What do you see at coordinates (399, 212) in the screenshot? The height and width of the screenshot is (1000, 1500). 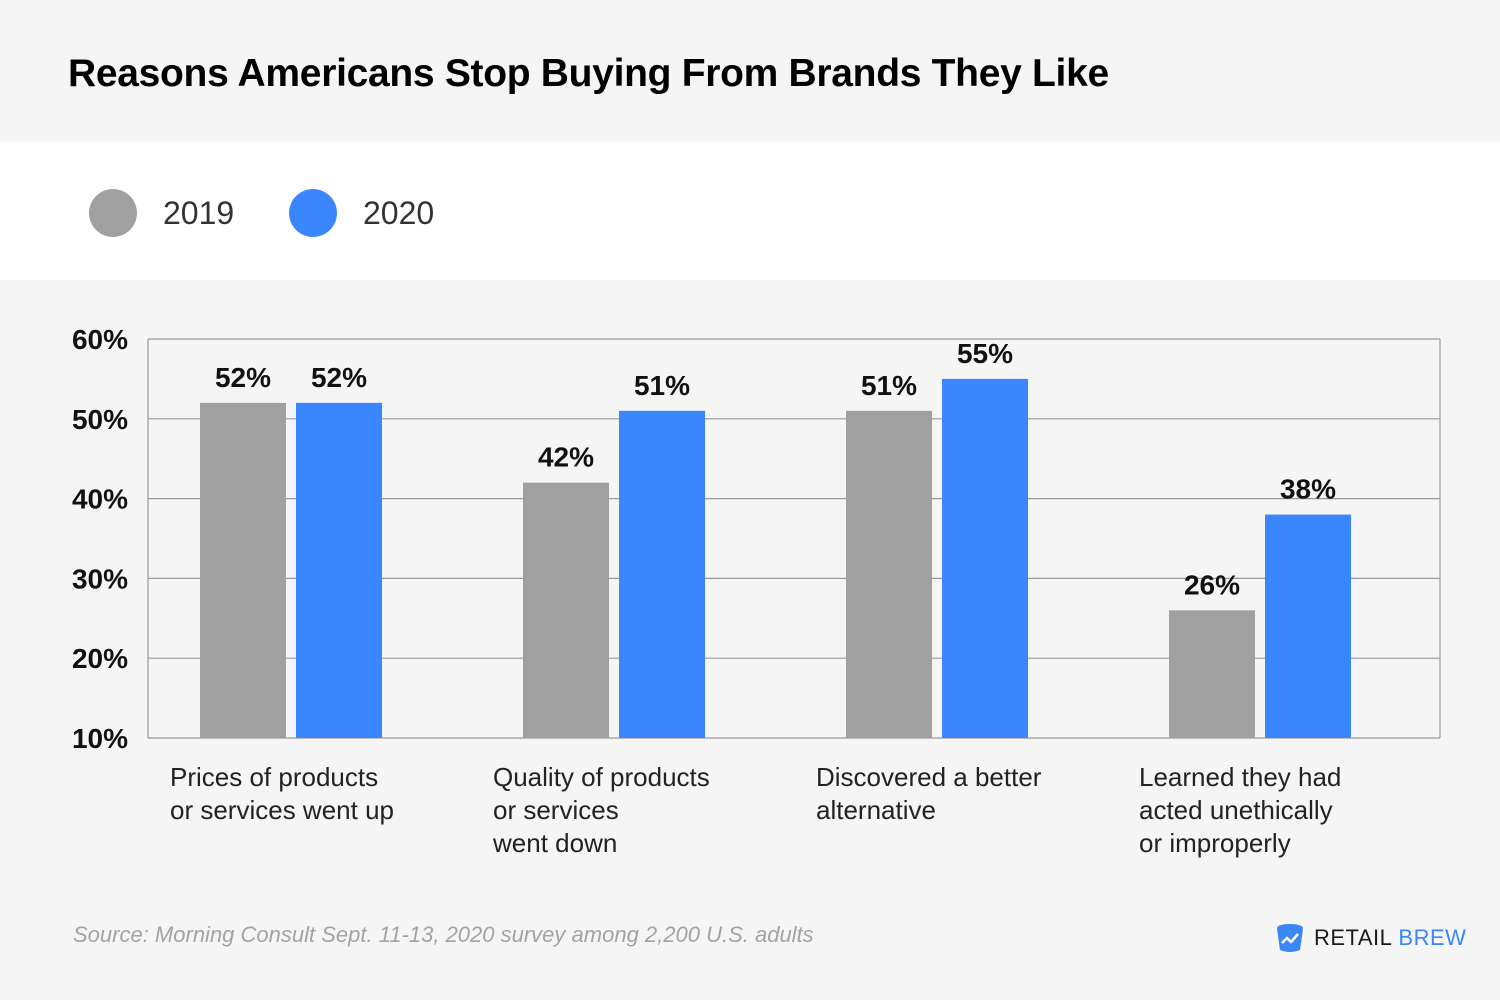 I see `legend-label-2020: 2020` at bounding box center [399, 212].